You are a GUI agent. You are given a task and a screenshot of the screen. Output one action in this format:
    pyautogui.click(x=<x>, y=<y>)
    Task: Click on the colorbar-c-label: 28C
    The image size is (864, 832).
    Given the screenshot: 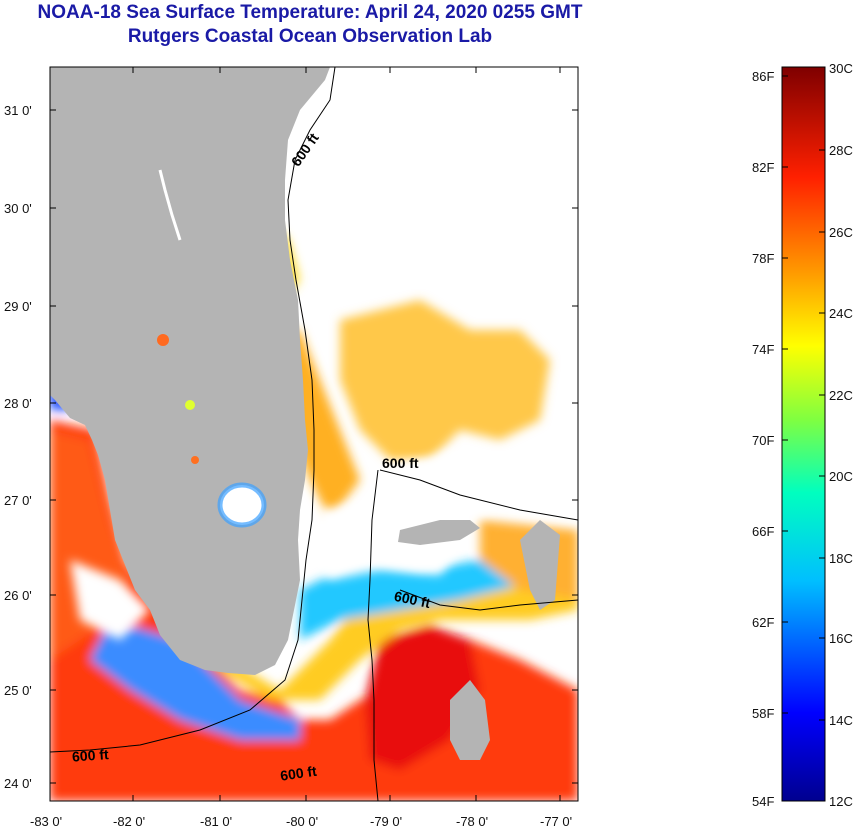 What is the action you would take?
    pyautogui.click(x=841, y=150)
    